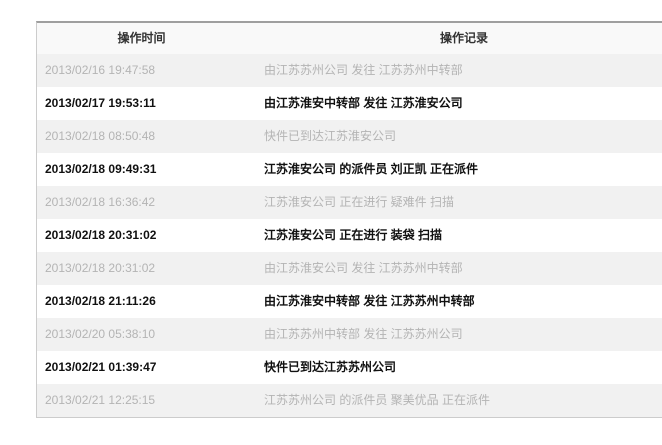 The image size is (662, 445). What do you see at coordinates (463, 38) in the screenshot?
I see `column-header-operation-record: 操作记录` at bounding box center [463, 38].